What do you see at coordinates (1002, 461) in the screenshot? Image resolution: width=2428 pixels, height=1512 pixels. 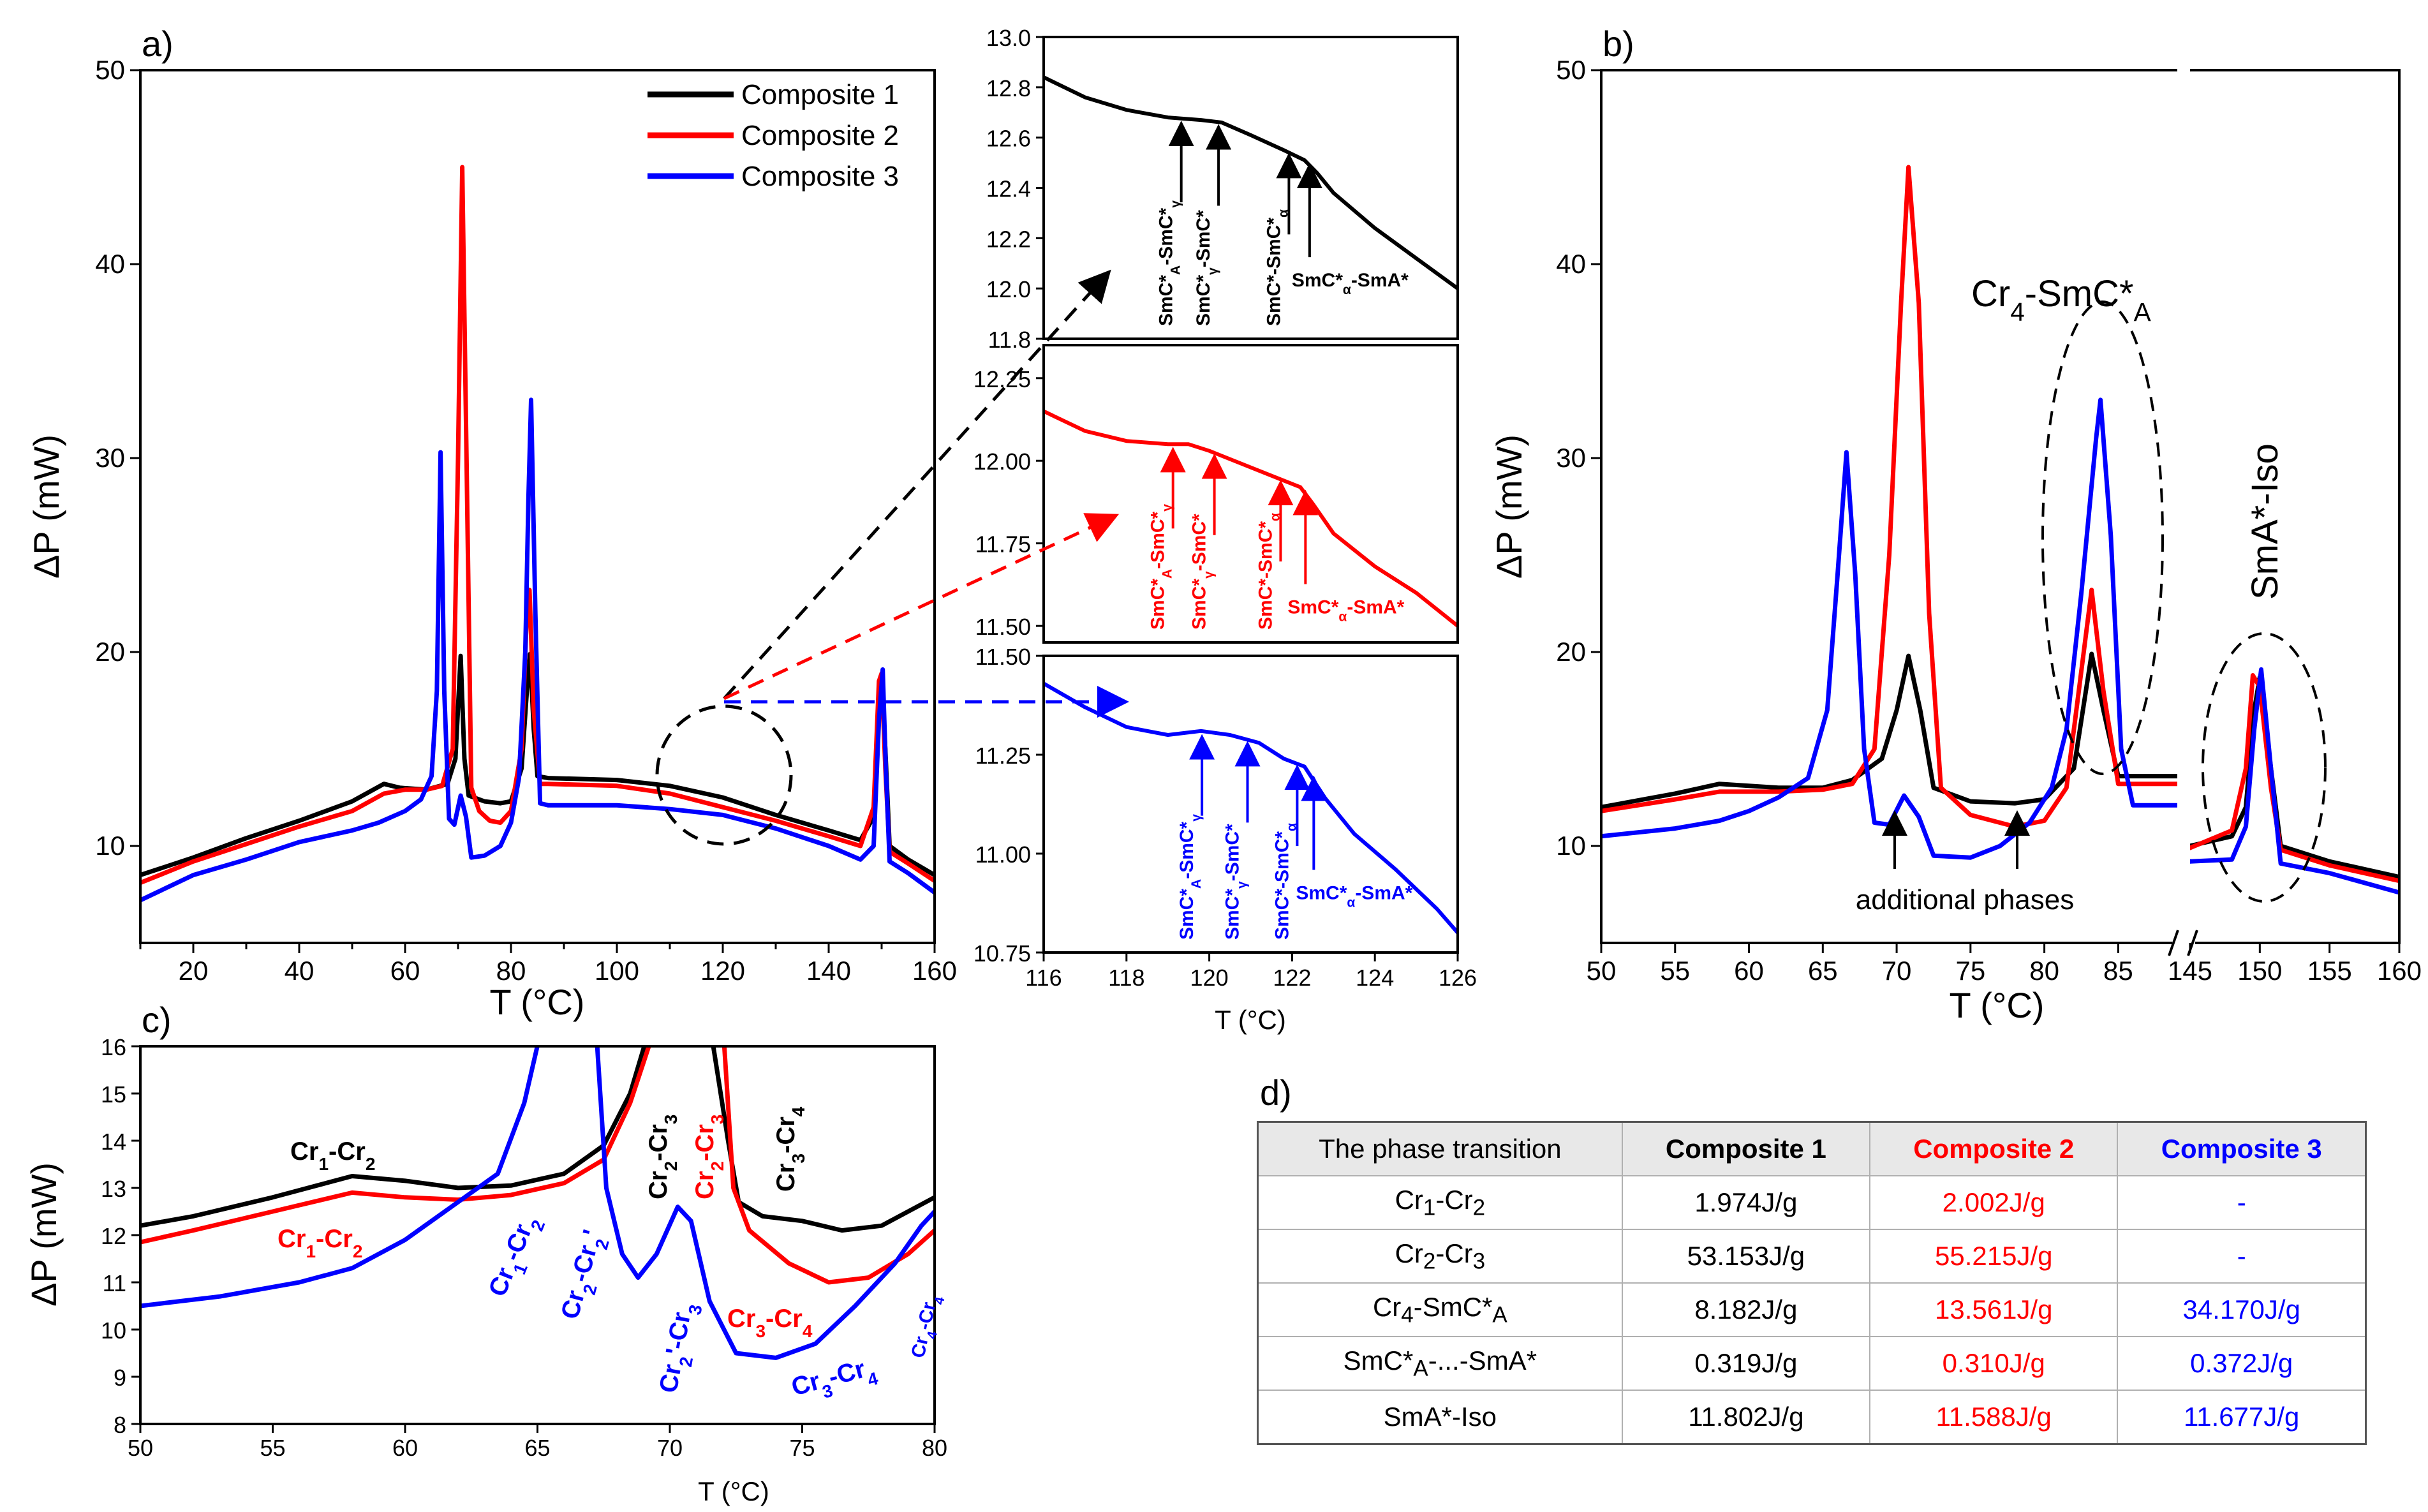 I see `inset-2-y-axis-tick-label: 12.00` at bounding box center [1002, 461].